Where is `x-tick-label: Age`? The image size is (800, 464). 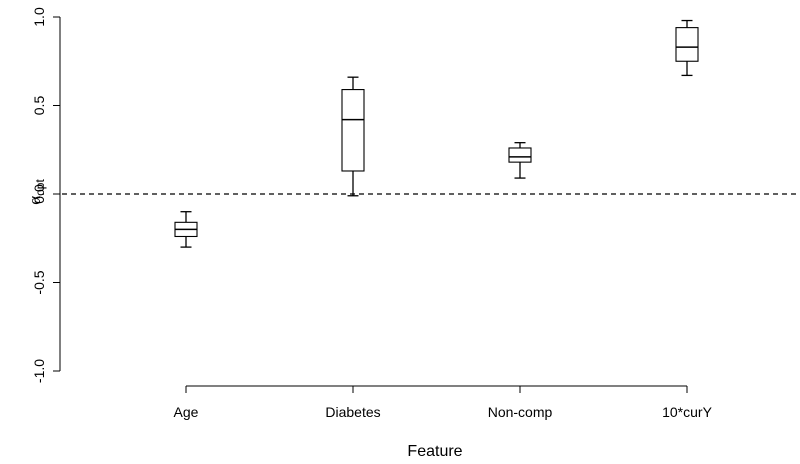
x-tick-label: Age is located at coordinates (186, 412).